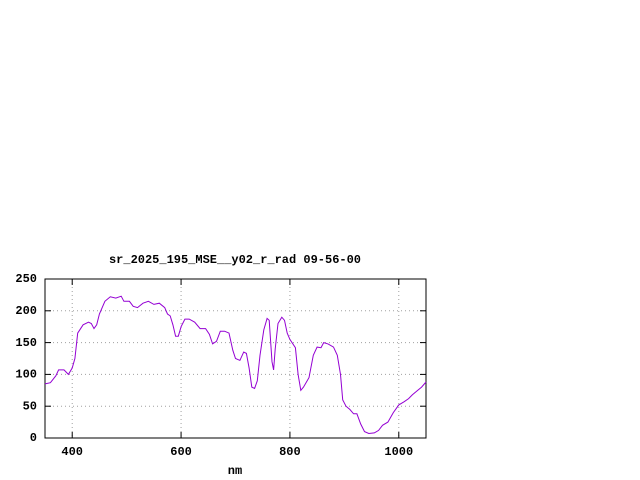 The height and width of the screenshot is (480, 640). I want to click on x-tick-label: 1000, so click(398, 452).